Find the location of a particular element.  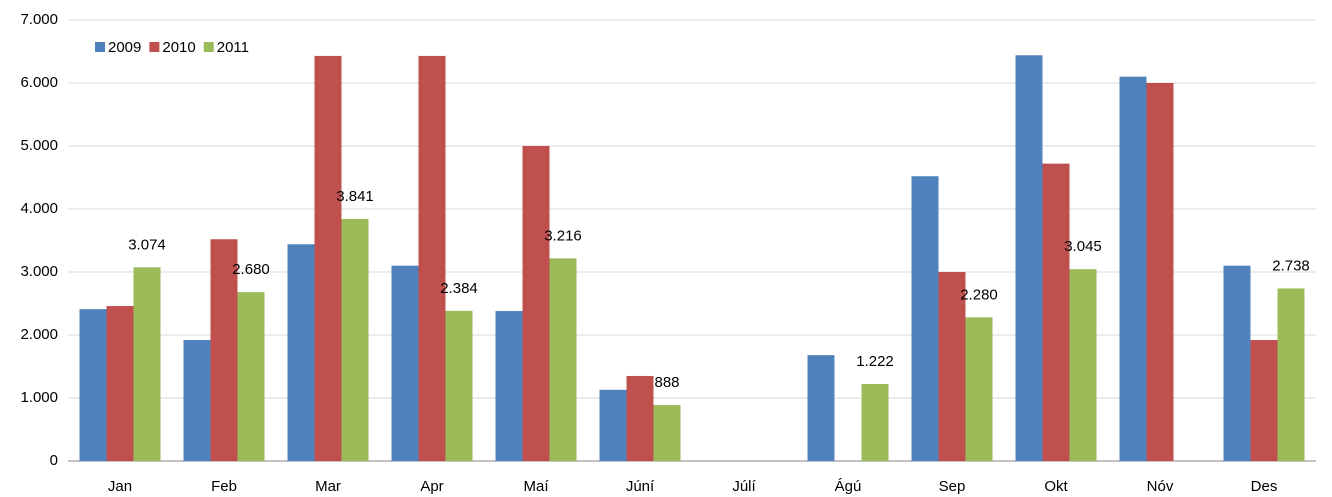

data-label: 2.738 is located at coordinates (1291, 265).